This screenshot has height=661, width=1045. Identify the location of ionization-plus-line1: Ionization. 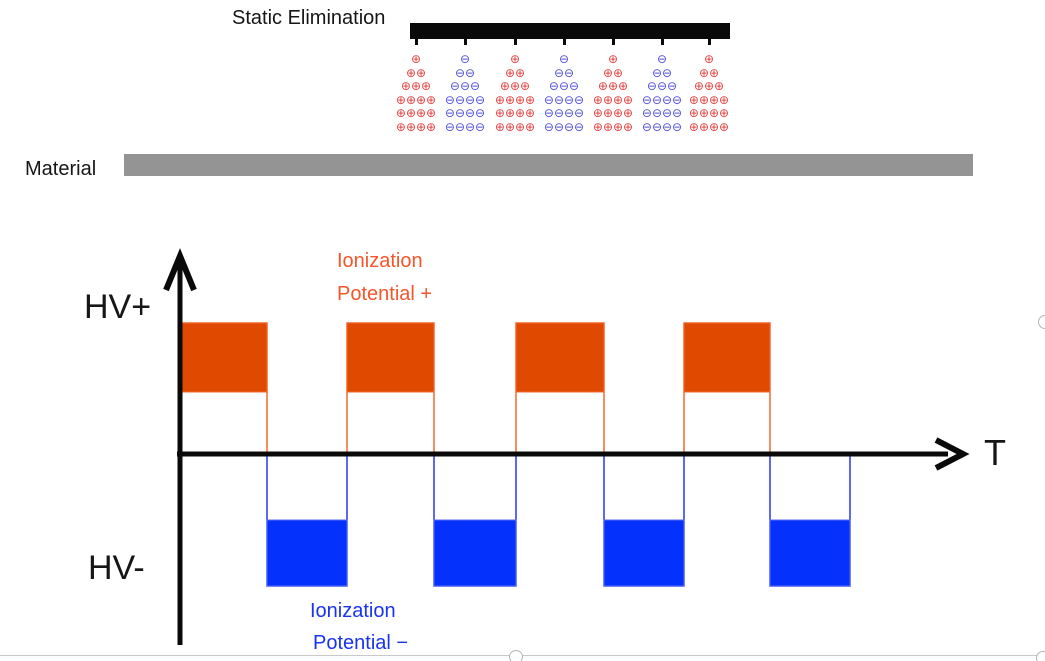
(380, 261).